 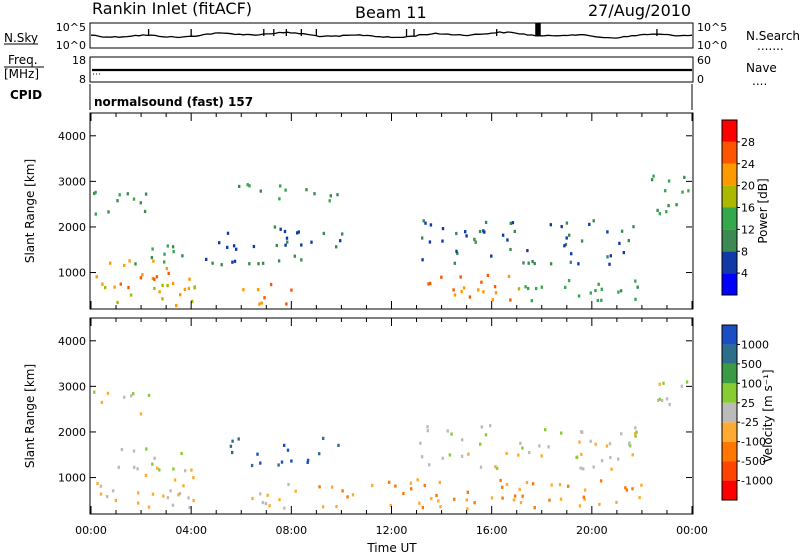 What do you see at coordinates (757, 481) in the screenshot?
I see `colorbar-tick-label: -1000` at bounding box center [757, 481].